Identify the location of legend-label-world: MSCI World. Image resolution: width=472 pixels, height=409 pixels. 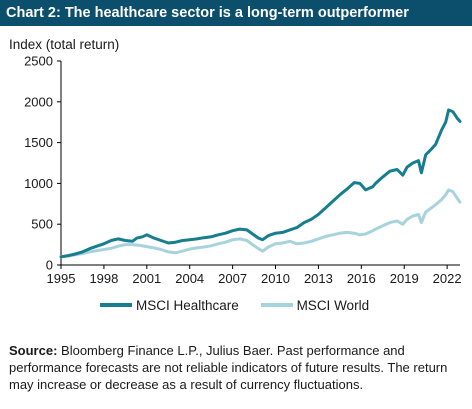
(333, 305).